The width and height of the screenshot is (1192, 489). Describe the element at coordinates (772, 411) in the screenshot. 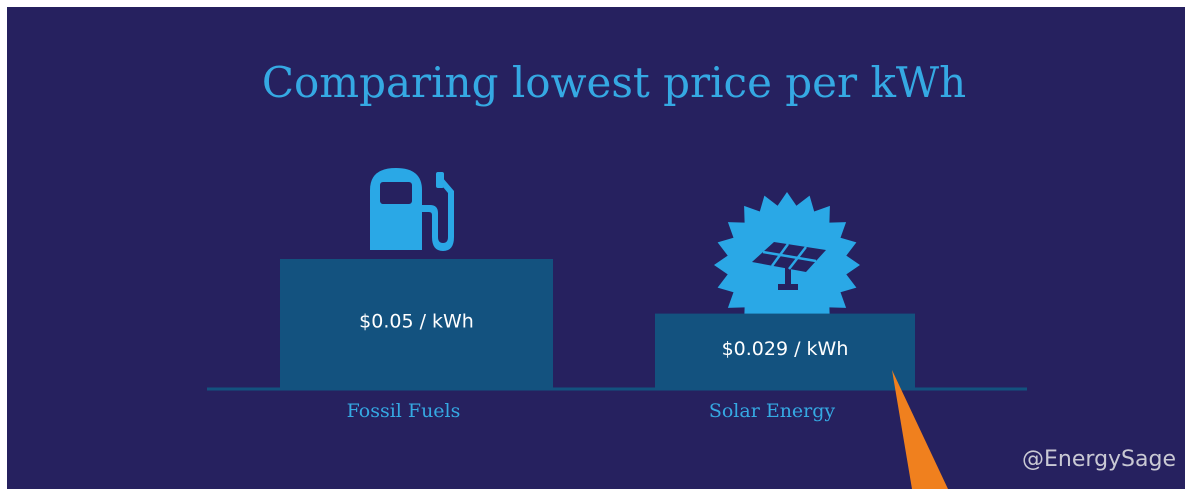

I see `category-label: Solar Energy` at that location.